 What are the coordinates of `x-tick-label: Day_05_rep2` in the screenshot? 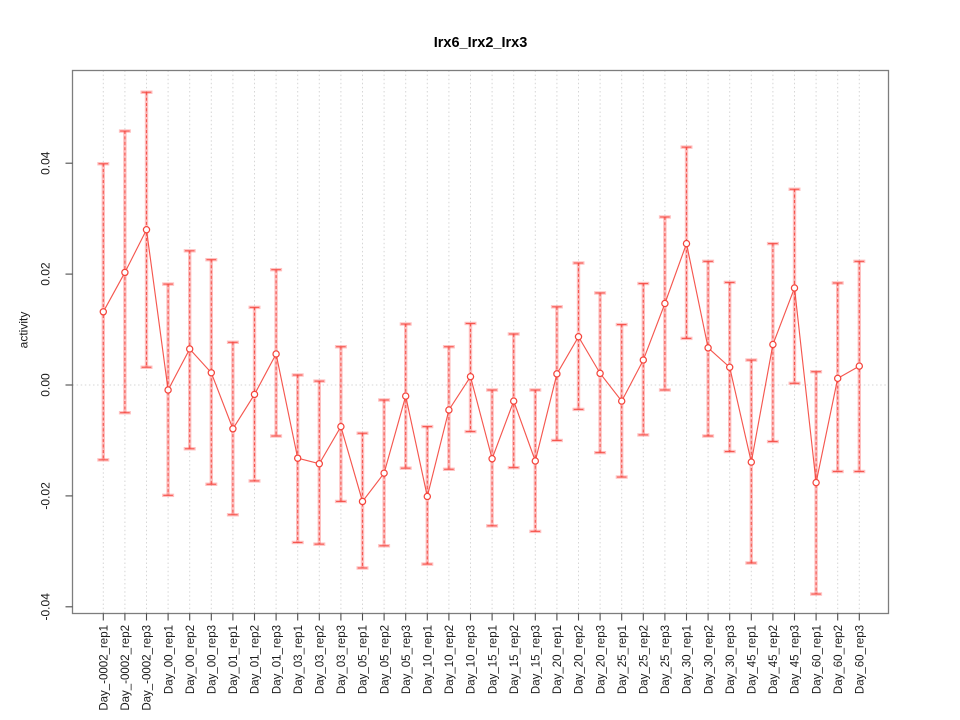 It's located at (385, 659).